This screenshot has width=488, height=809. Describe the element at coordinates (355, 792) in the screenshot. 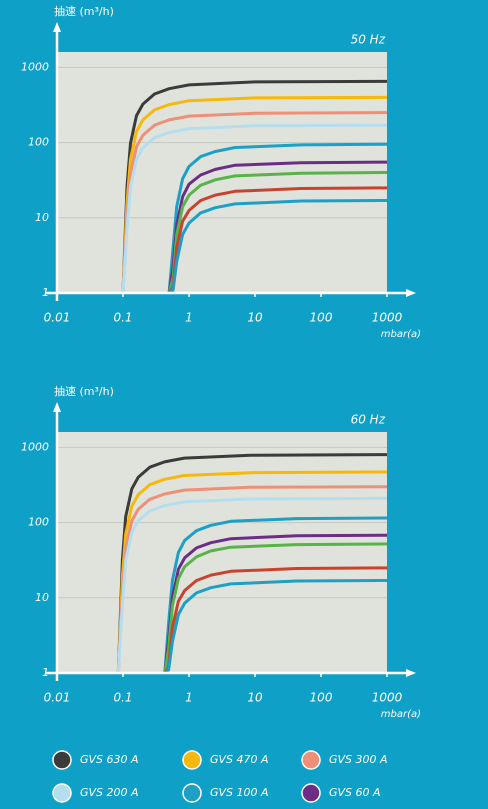

I see `legend-label: GVS 60 A` at that location.